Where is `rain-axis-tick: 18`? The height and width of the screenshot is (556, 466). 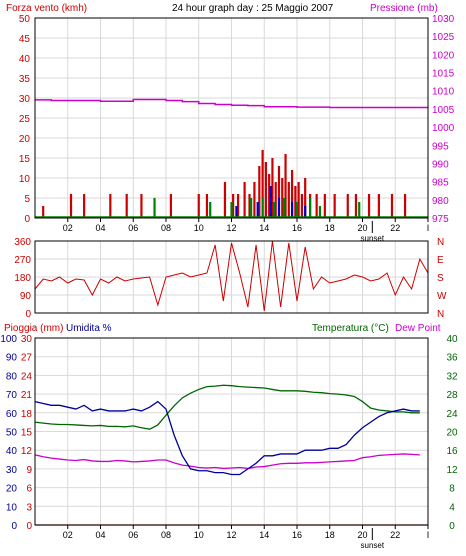 rain-axis-tick: 18 is located at coordinates (27, 414).